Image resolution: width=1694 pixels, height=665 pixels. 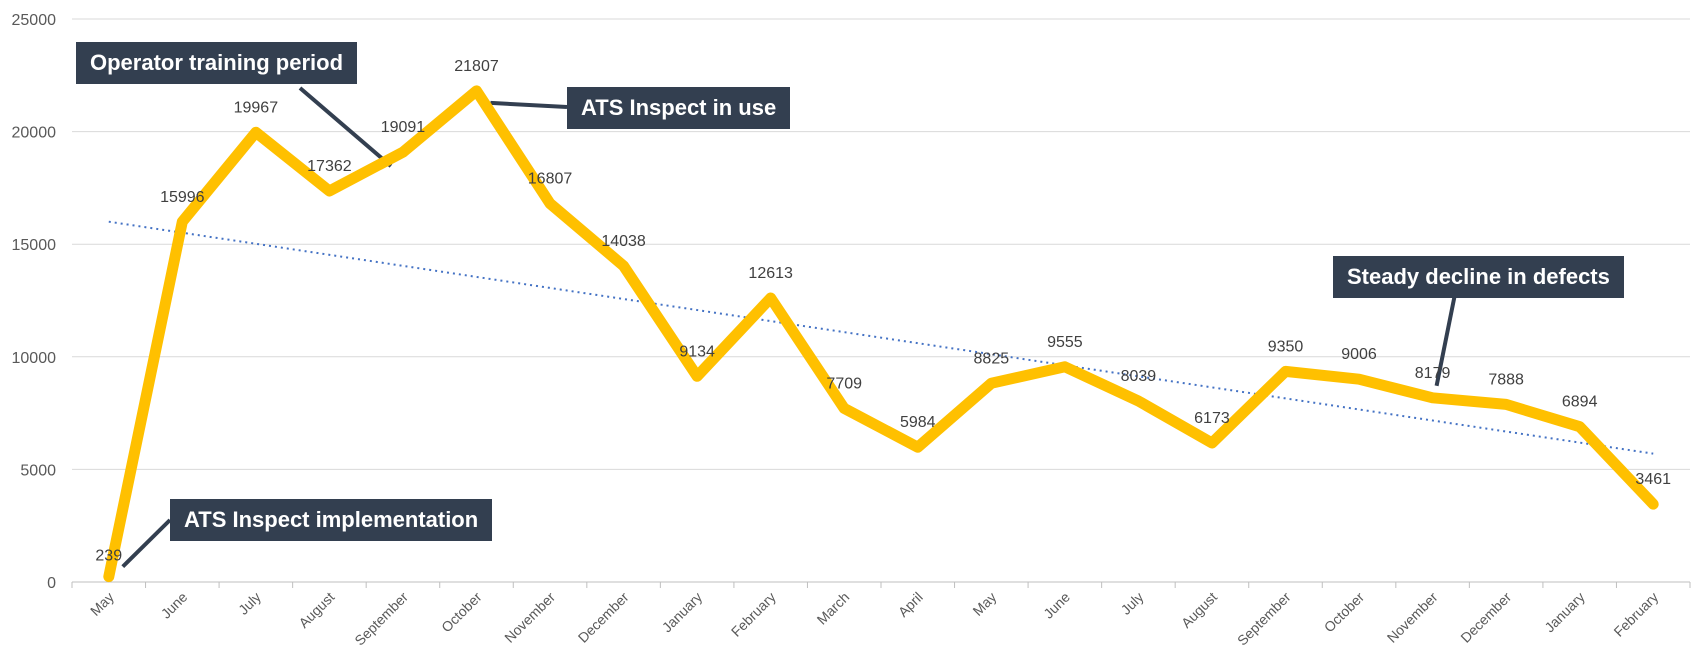 What do you see at coordinates (1065, 342) in the screenshot?
I see `data-label: 9555` at bounding box center [1065, 342].